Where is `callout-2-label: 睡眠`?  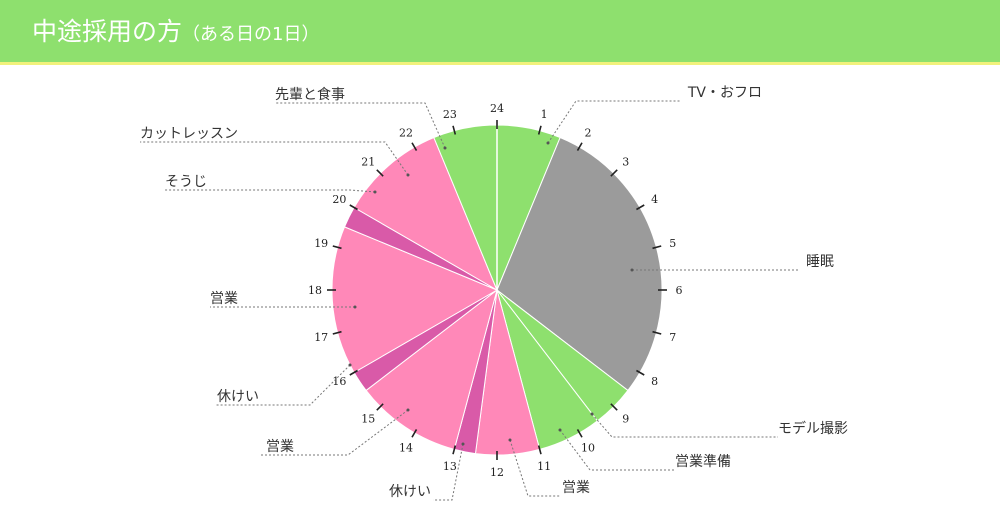 callout-2-label: 睡眠 is located at coordinates (820, 262).